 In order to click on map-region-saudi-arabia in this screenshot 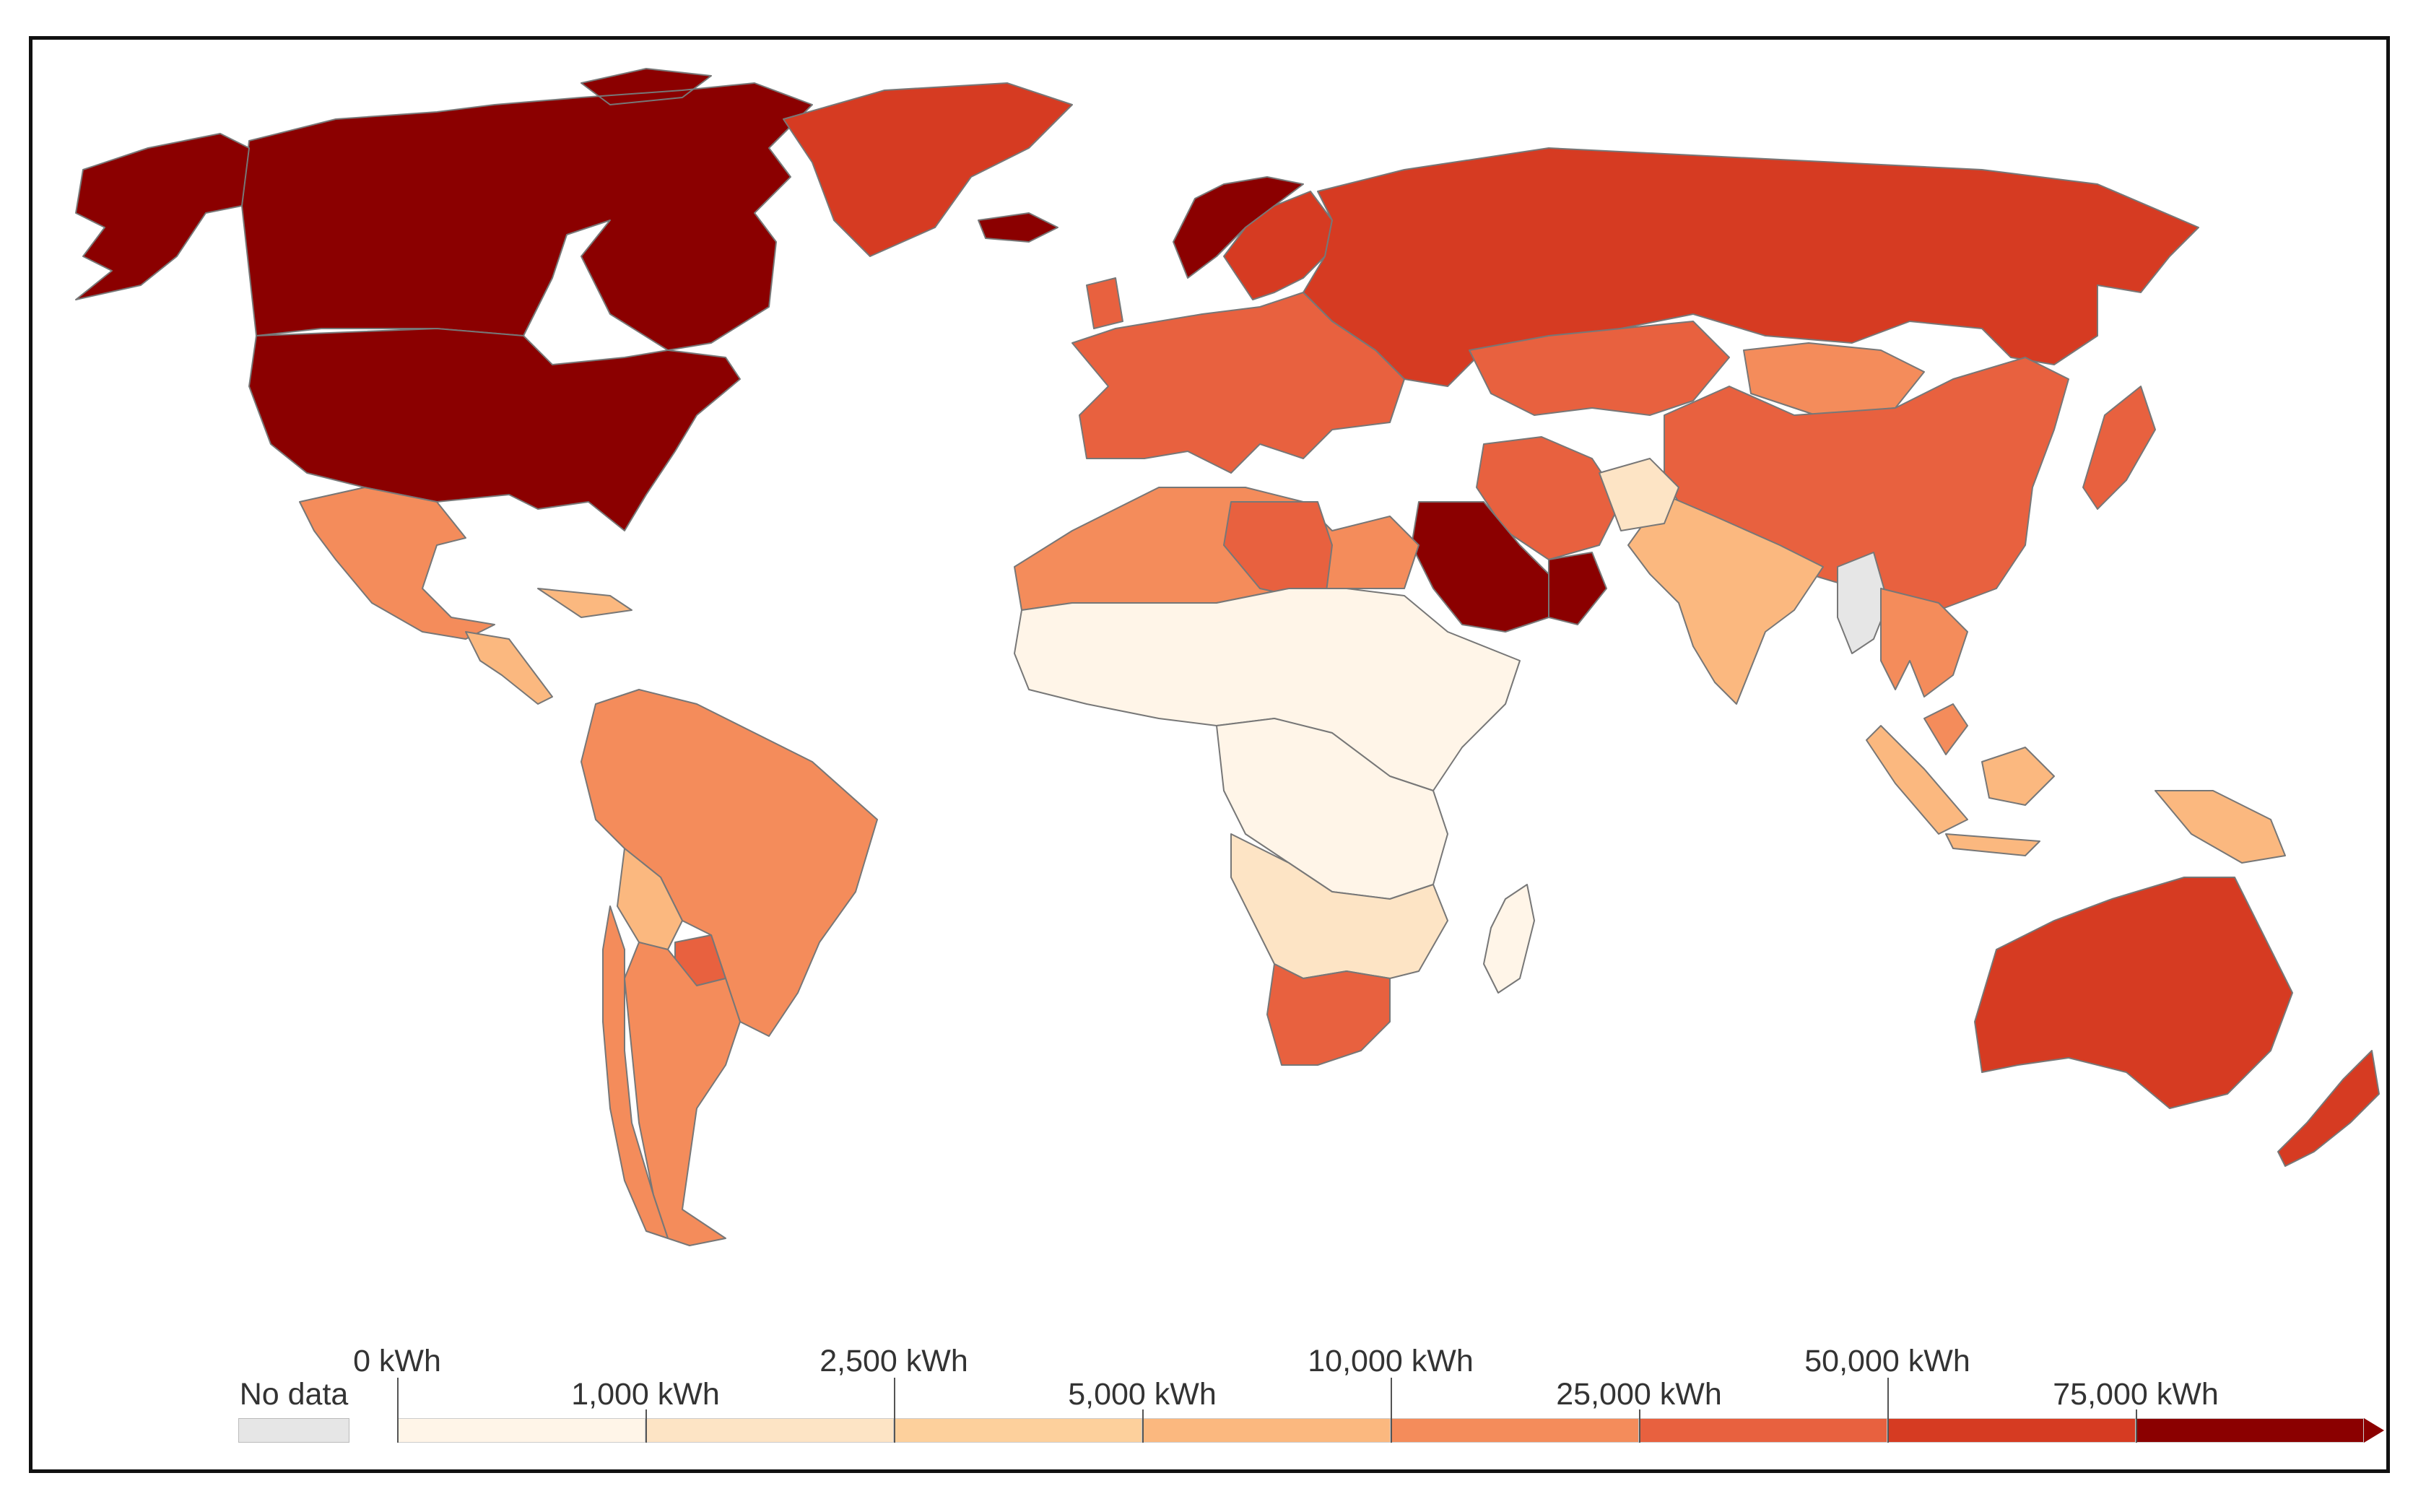, I will do `click(1480, 567)`.